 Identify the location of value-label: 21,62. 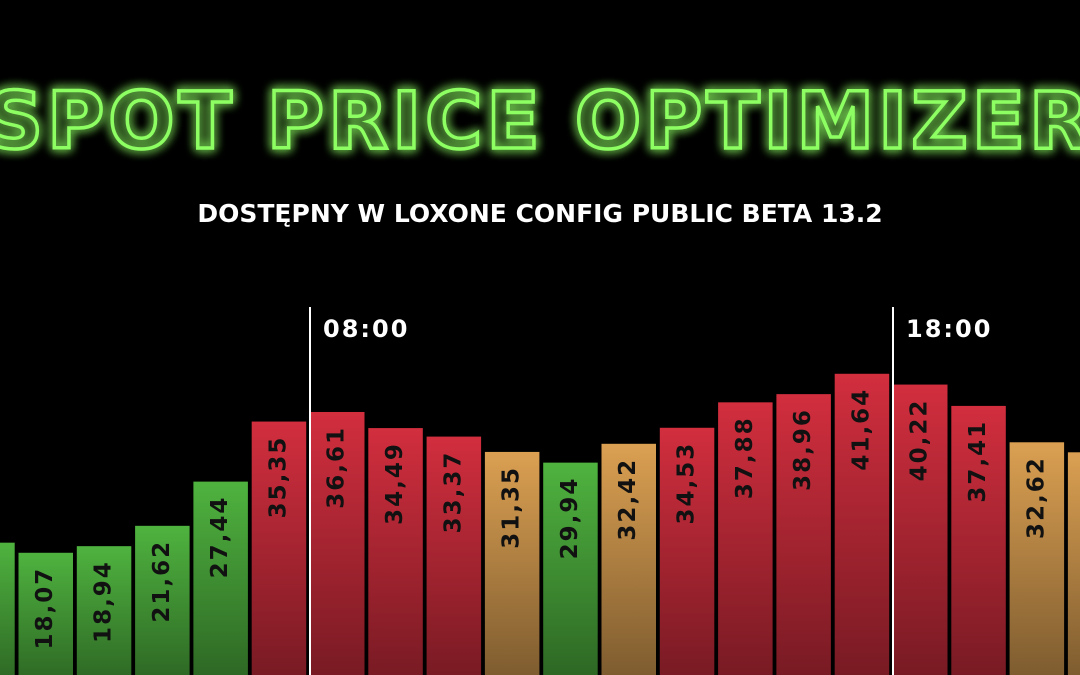
(162, 581).